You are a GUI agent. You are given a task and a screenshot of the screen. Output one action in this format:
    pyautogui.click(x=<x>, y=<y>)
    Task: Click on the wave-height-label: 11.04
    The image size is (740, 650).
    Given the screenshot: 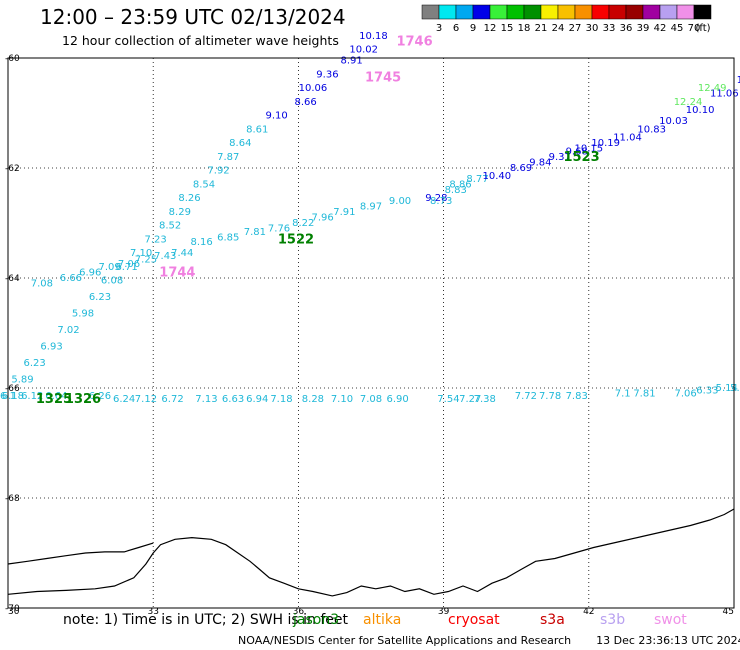 What is the action you would take?
    pyautogui.click(x=627, y=138)
    